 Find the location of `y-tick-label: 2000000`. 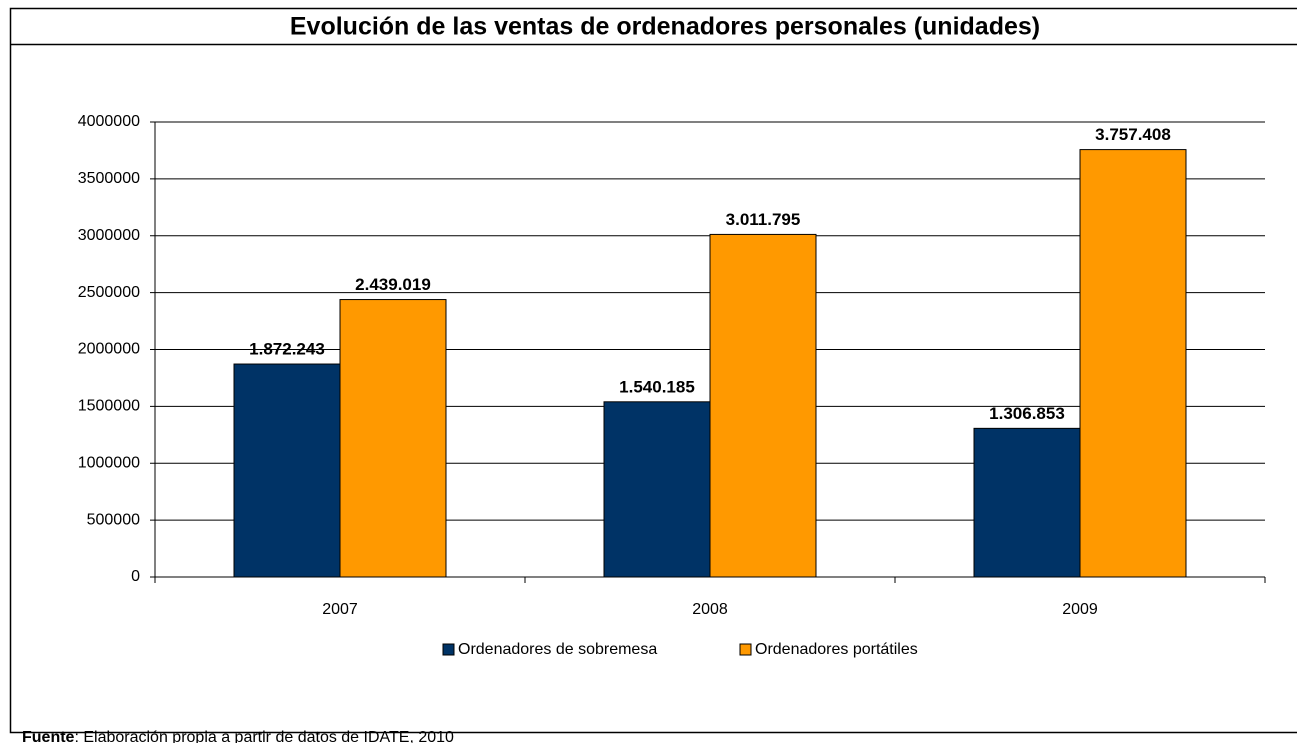

y-tick-label: 2000000 is located at coordinates (109, 349).